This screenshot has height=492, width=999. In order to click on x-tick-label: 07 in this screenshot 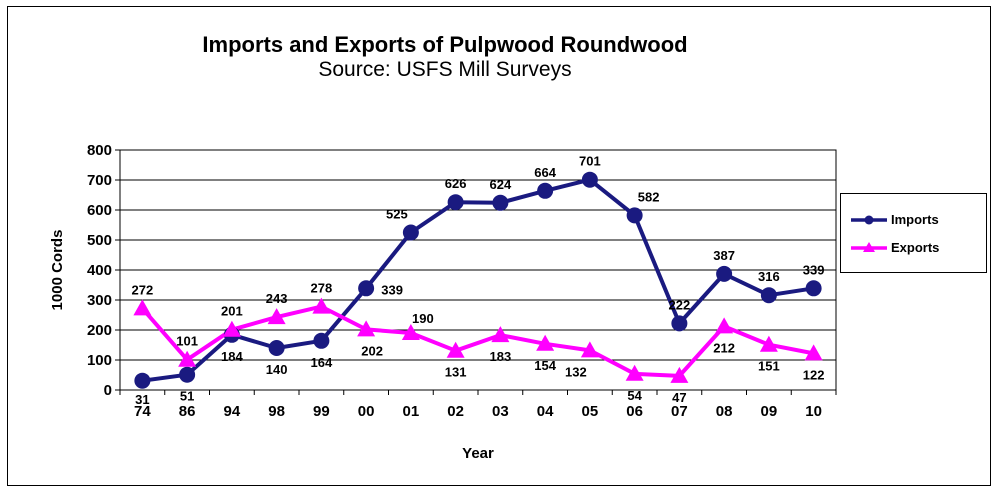, I will do `click(679, 411)`.